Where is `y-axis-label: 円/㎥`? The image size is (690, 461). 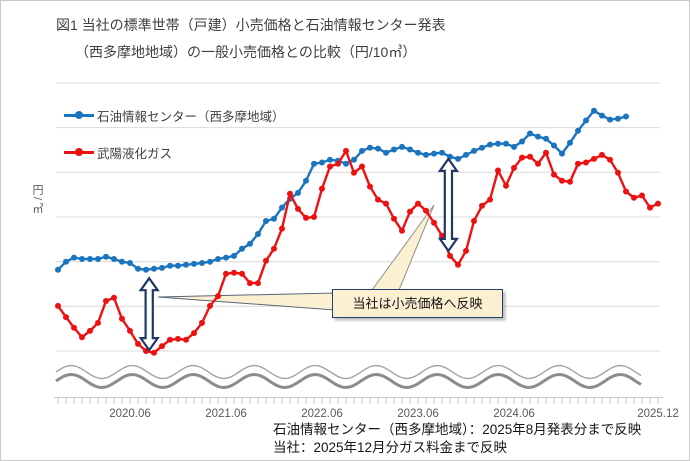 y-axis-label: 円/㎥ is located at coordinates (37, 200).